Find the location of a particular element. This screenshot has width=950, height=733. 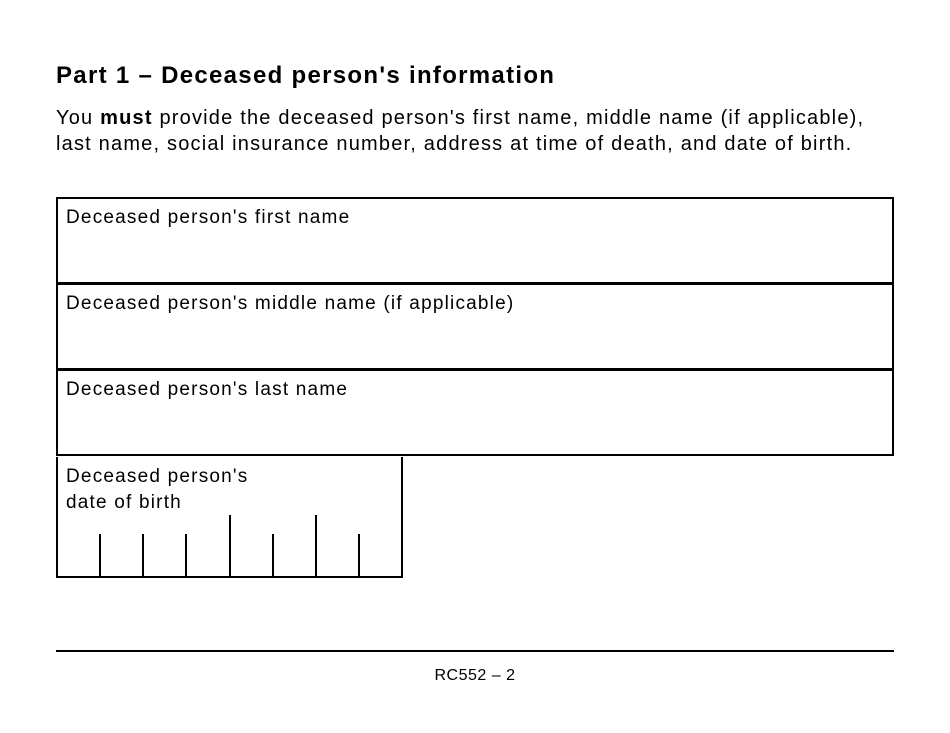

first-name-field: Deceased person's first name is located at coordinates (475, 240).